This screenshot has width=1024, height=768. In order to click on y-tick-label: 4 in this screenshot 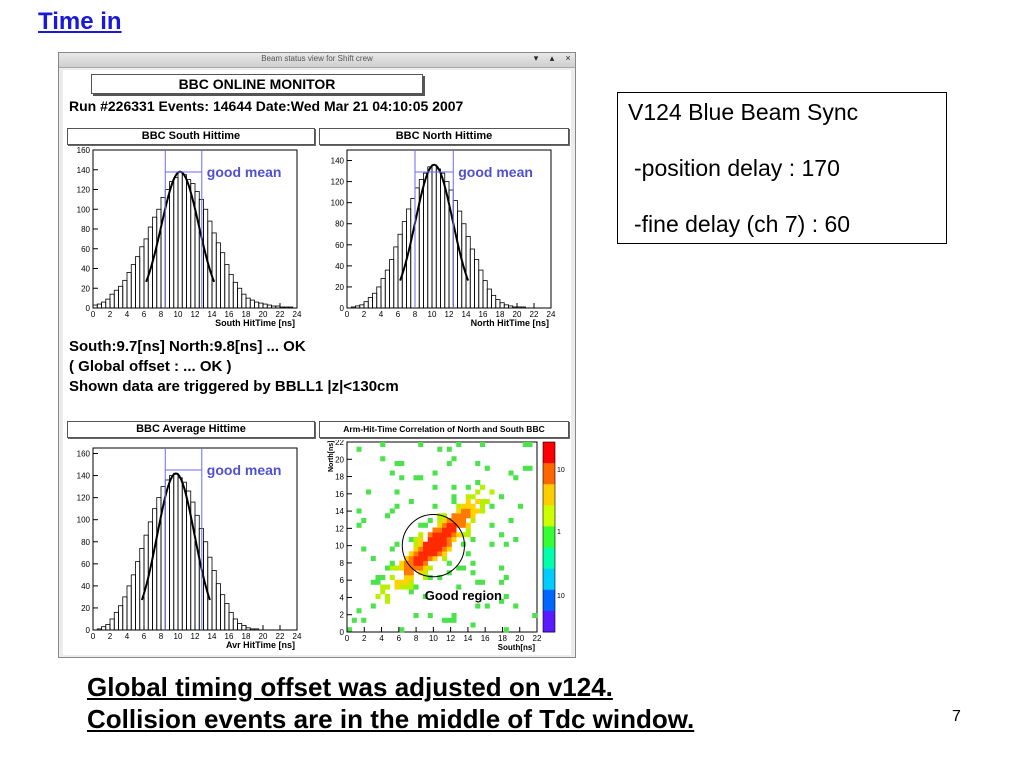, I will do `click(342, 597)`.